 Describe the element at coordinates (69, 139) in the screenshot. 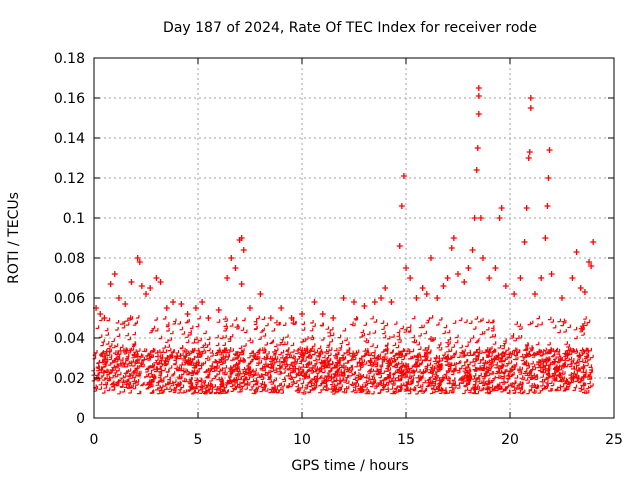

I see `y-tick-label: 0.14` at that location.